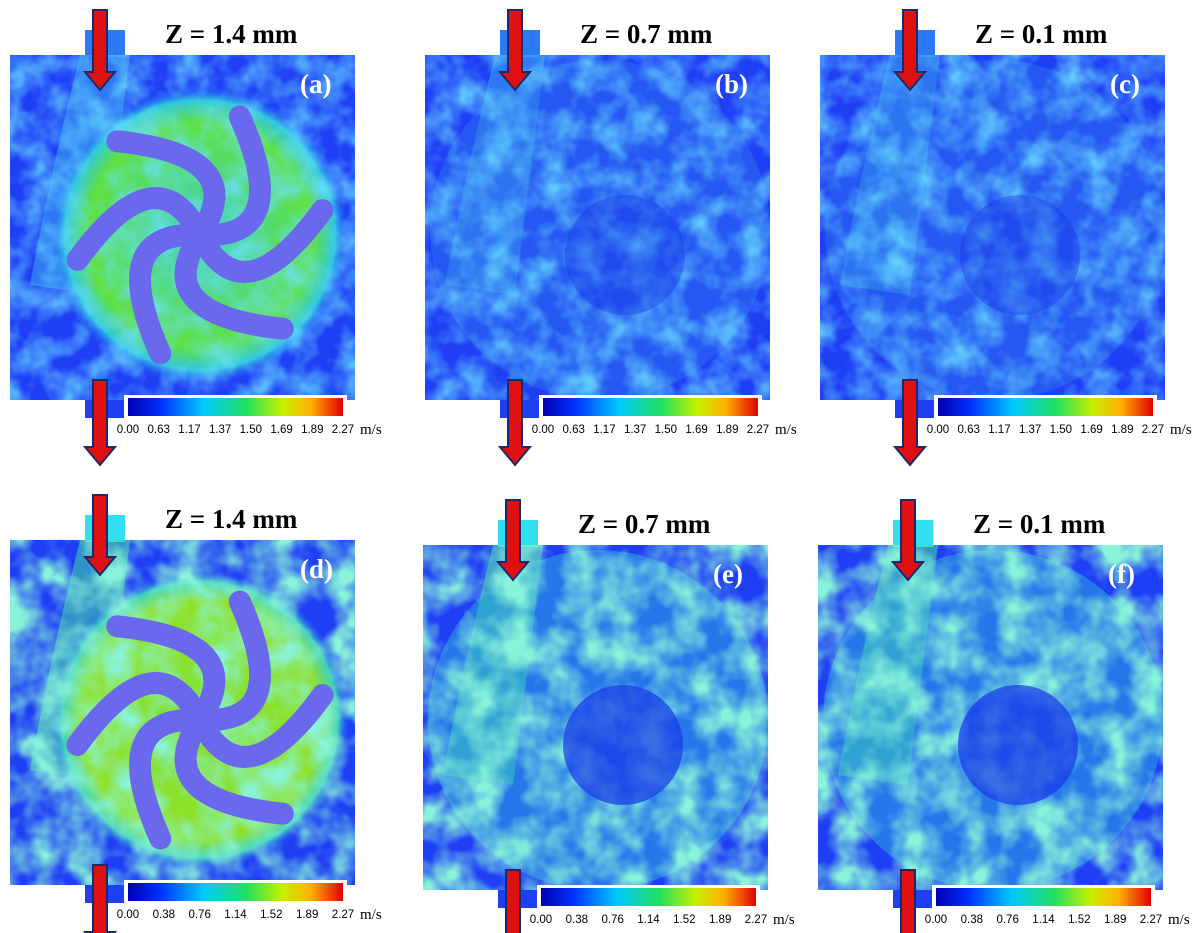 The width and height of the screenshot is (1192, 933). Describe the element at coordinates (1121, 574) in the screenshot. I see `panel-letter: (f)` at that location.